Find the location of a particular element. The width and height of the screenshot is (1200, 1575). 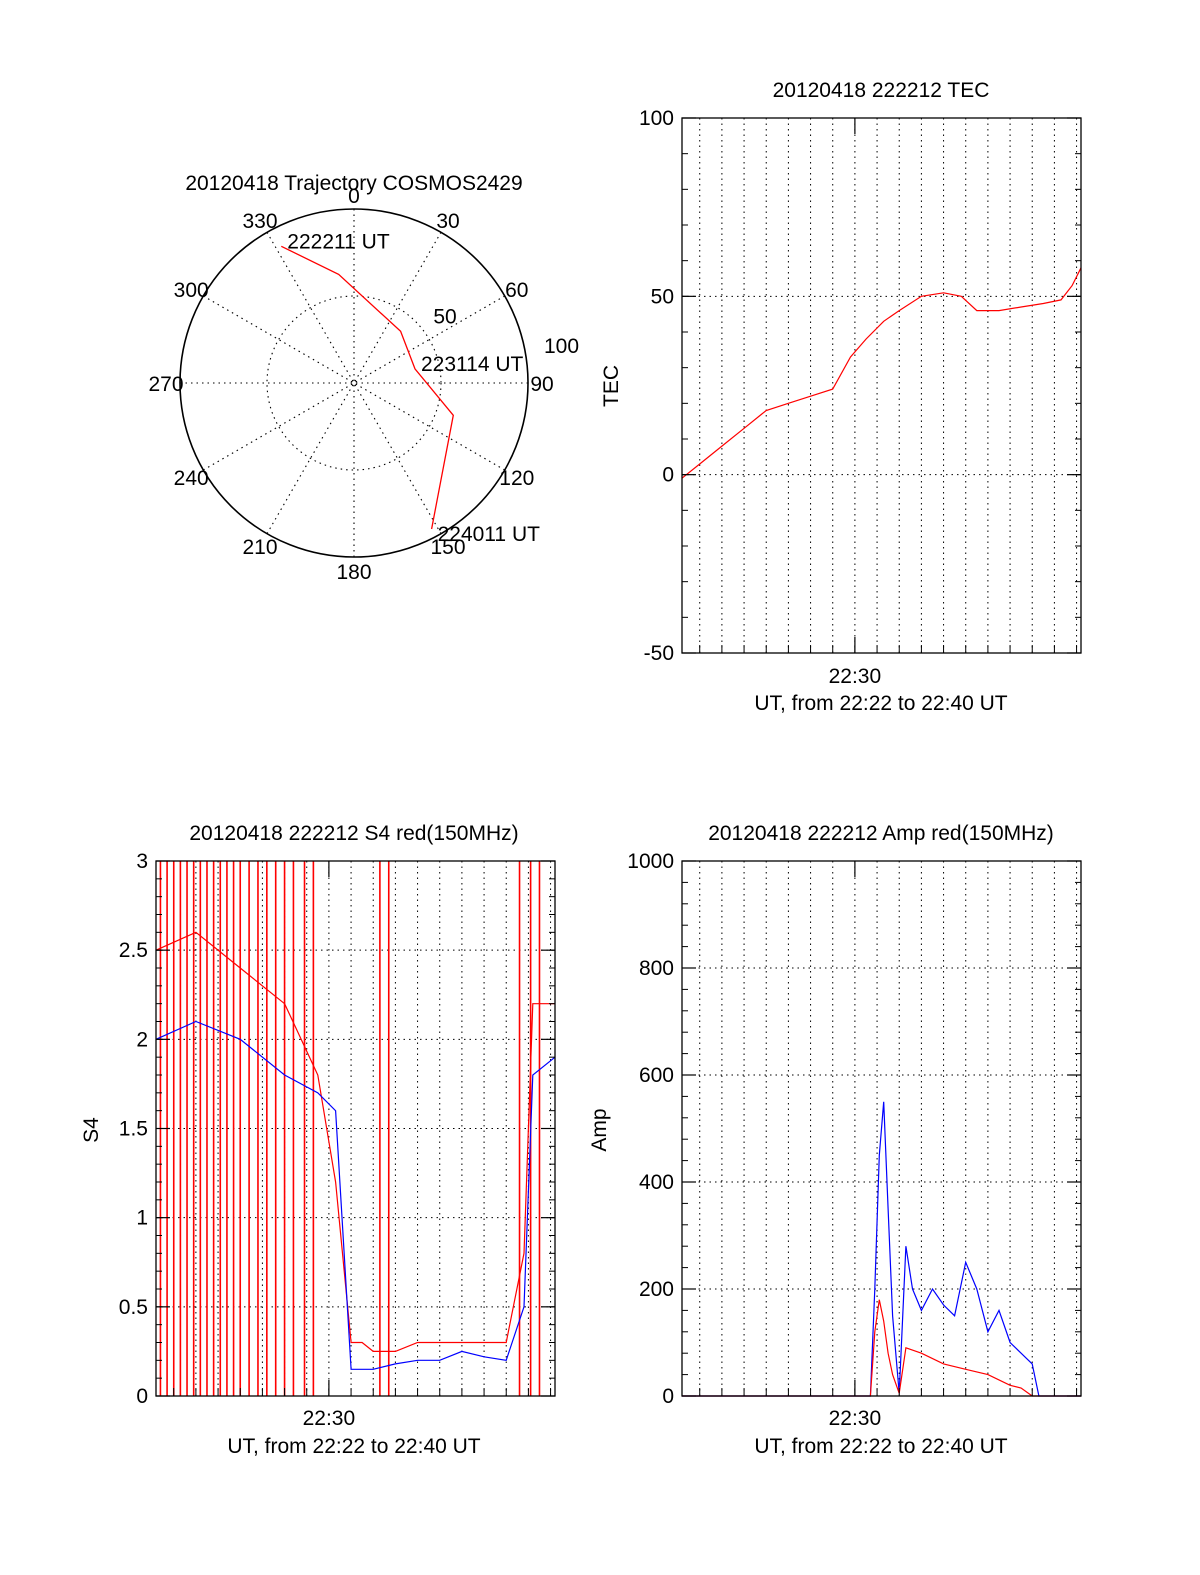

polar-azimuth-label: 210 is located at coordinates (259, 547).